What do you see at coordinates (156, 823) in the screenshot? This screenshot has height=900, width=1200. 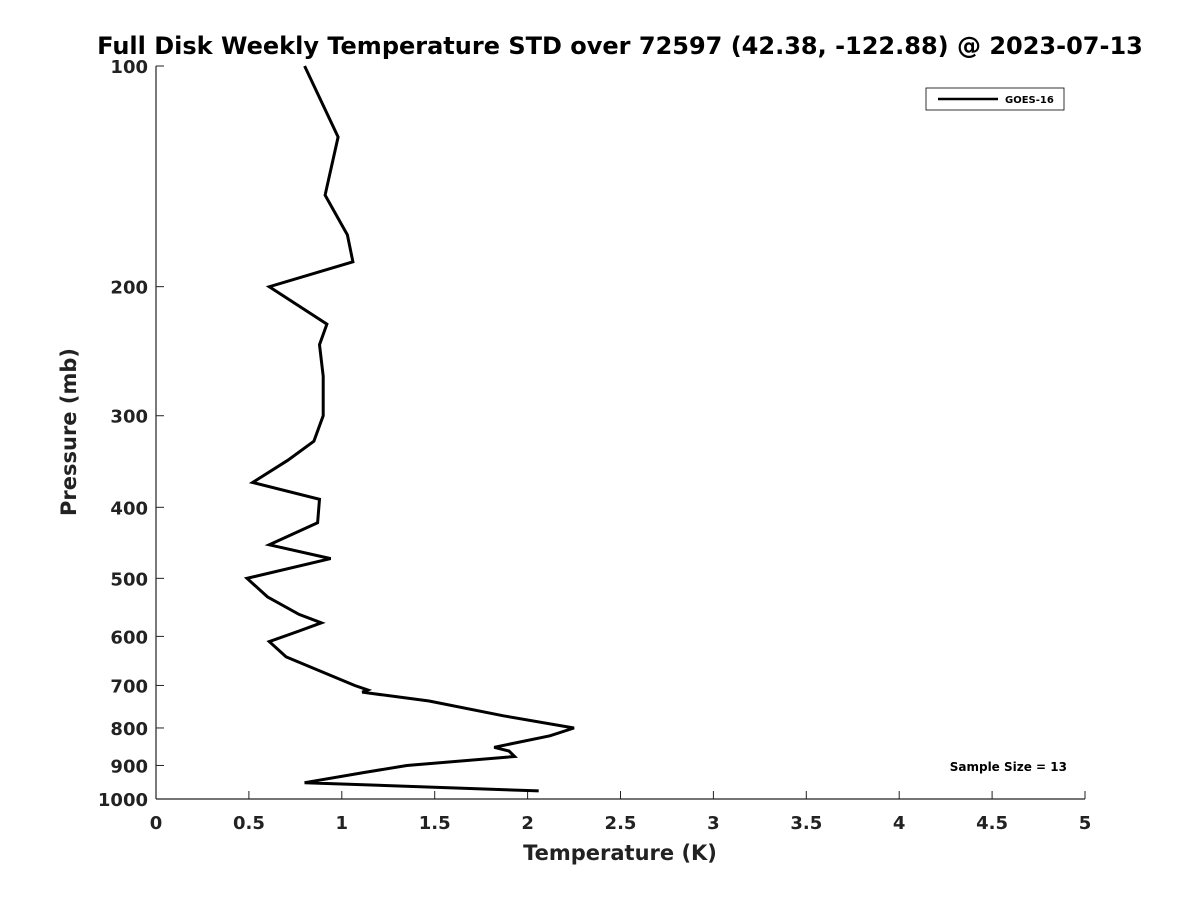 I see `x-tick-label: 0` at bounding box center [156, 823].